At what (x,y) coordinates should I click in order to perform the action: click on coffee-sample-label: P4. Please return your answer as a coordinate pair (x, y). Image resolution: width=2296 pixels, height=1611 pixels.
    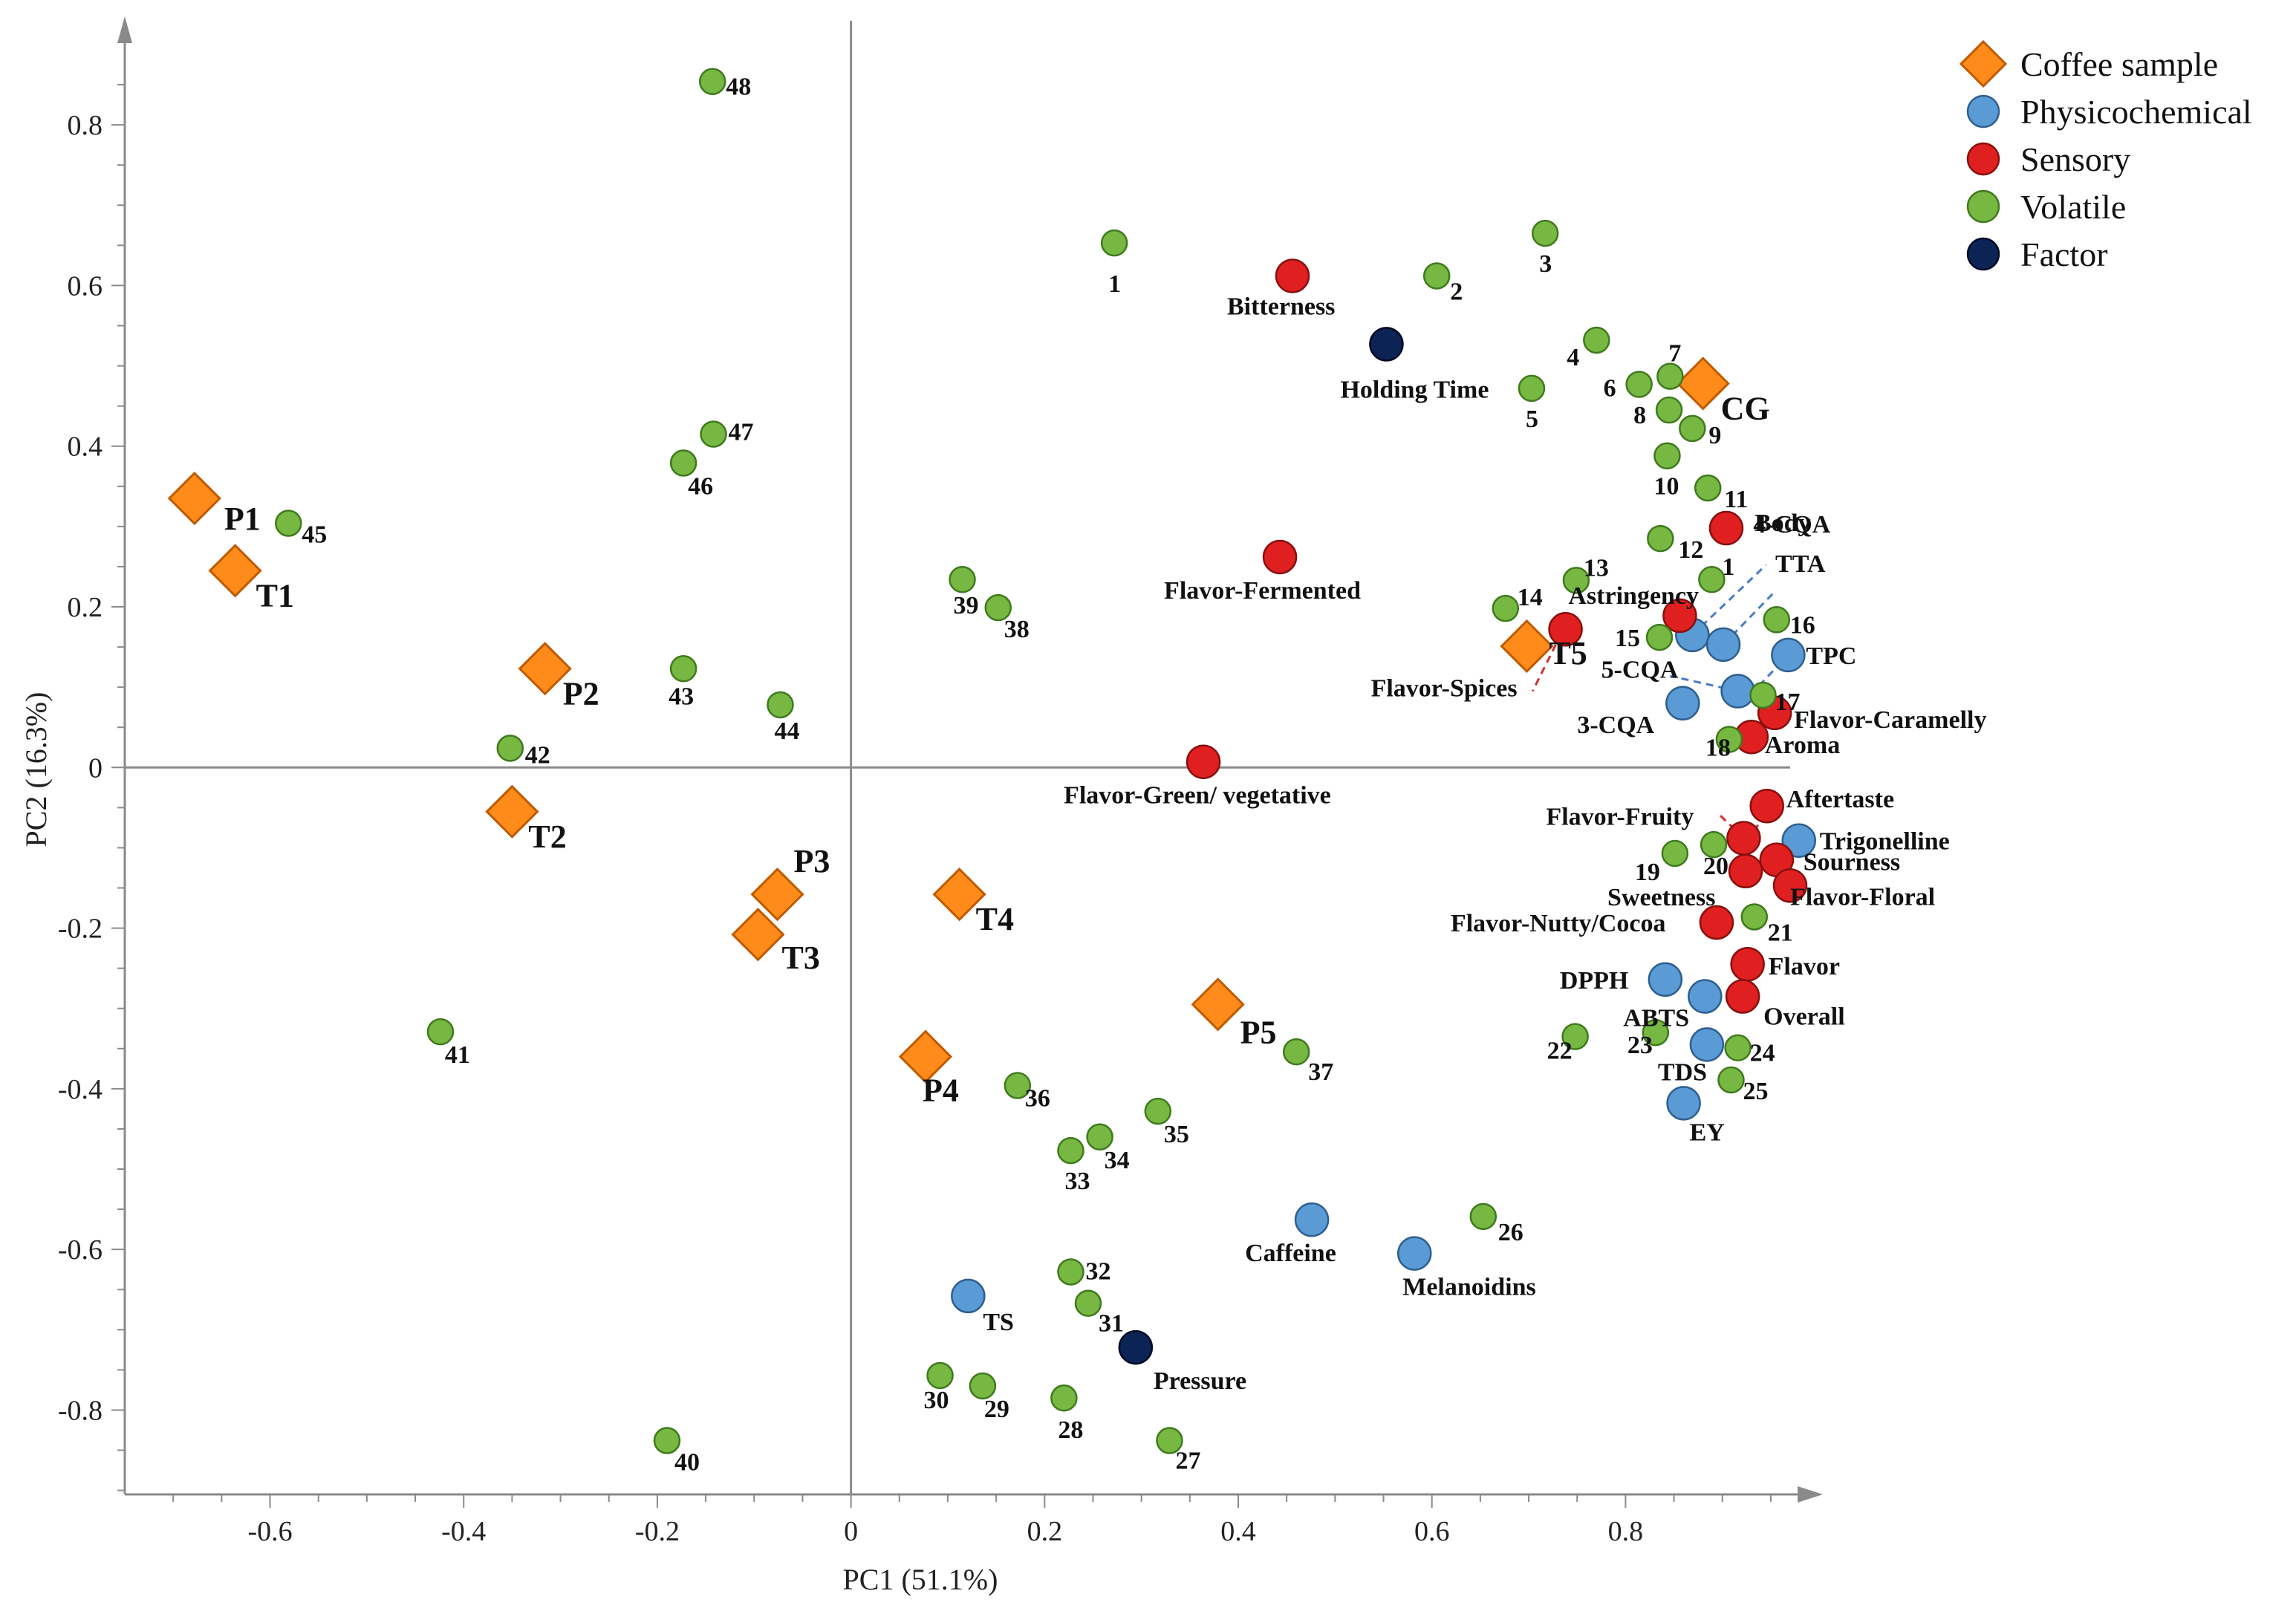
    Looking at the image, I should click on (941, 1091).